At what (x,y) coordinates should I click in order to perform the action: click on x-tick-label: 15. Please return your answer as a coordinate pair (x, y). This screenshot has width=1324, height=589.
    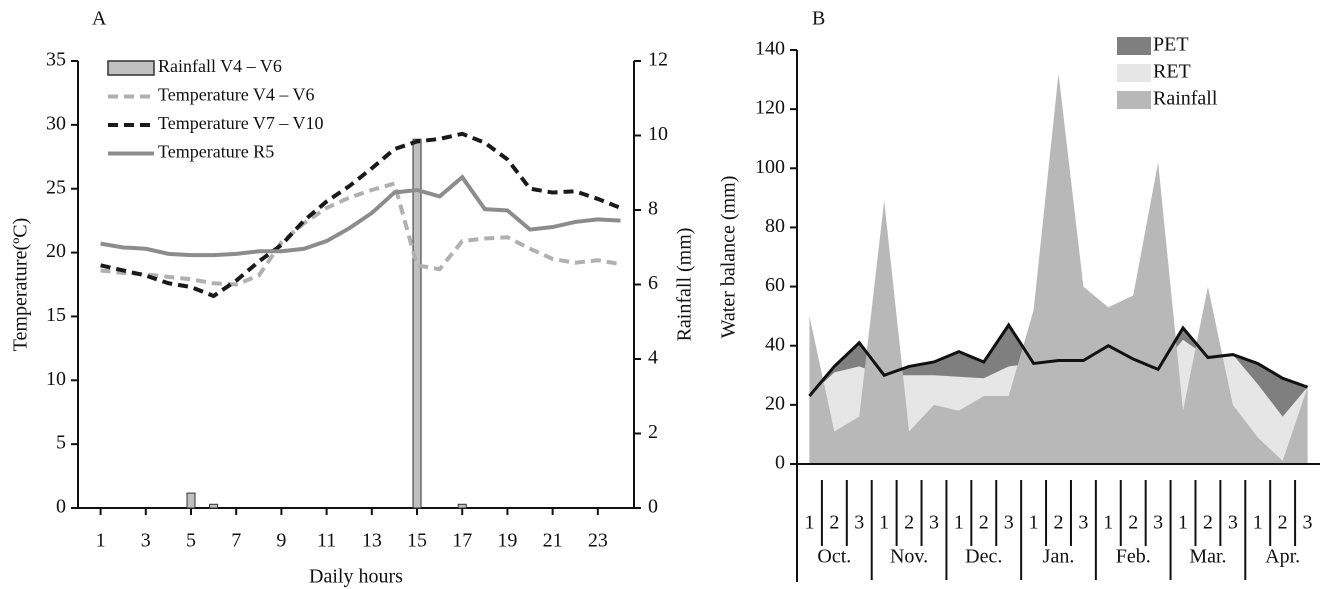
    Looking at the image, I should click on (417, 541).